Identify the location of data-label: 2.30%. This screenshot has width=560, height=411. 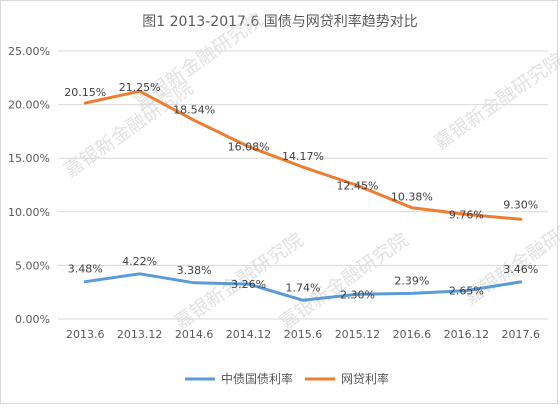
(357, 294).